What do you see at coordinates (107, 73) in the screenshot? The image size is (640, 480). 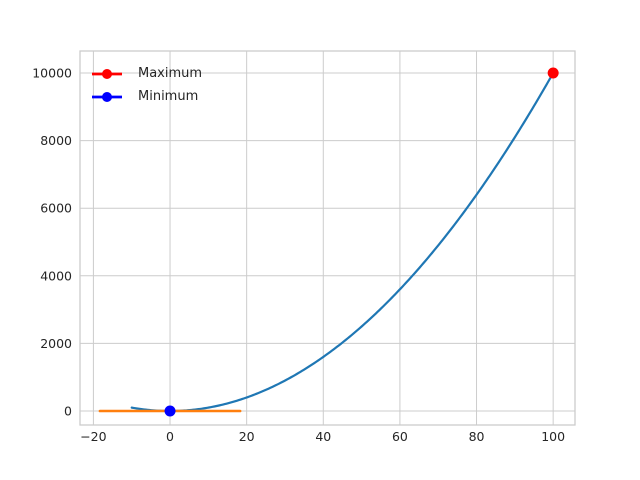 I see `maximum-marker-icon` at bounding box center [107, 73].